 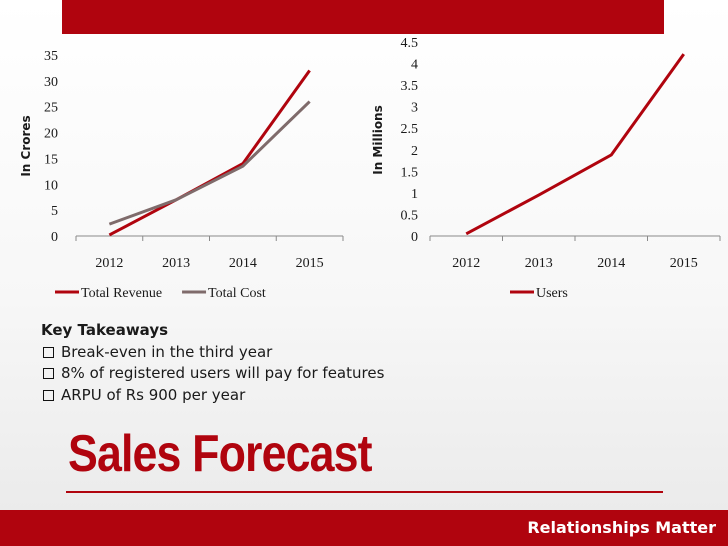 What do you see at coordinates (51, 159) in the screenshot?
I see `y-tick-label: 15` at bounding box center [51, 159].